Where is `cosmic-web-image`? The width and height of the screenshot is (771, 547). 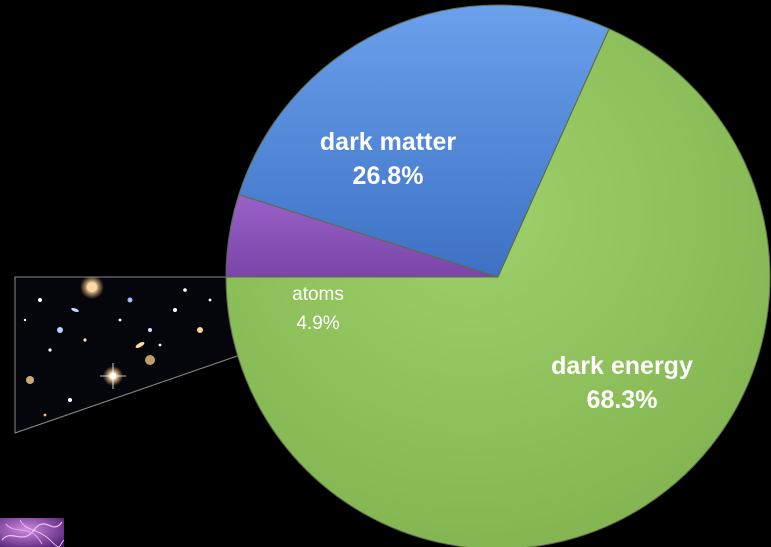 cosmic-web-image is located at coordinates (32, 532).